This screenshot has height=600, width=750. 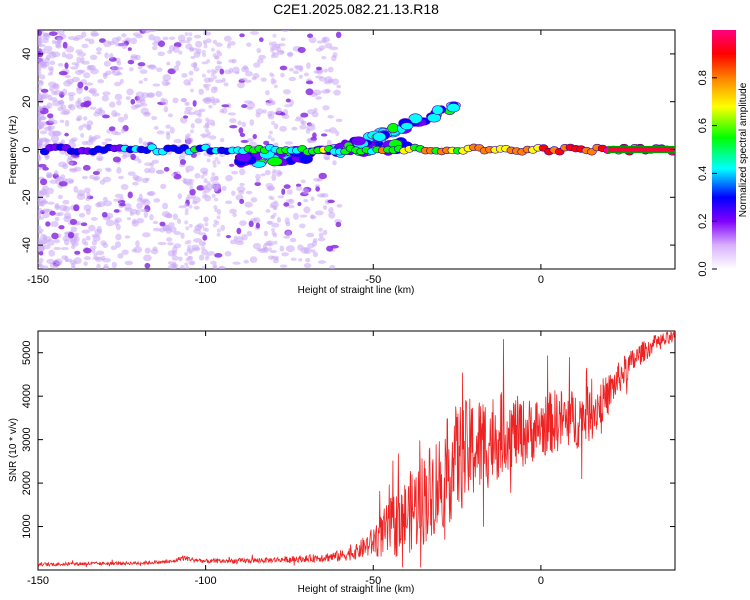 I want to click on colorbar-gradient, so click(x=724, y=149).